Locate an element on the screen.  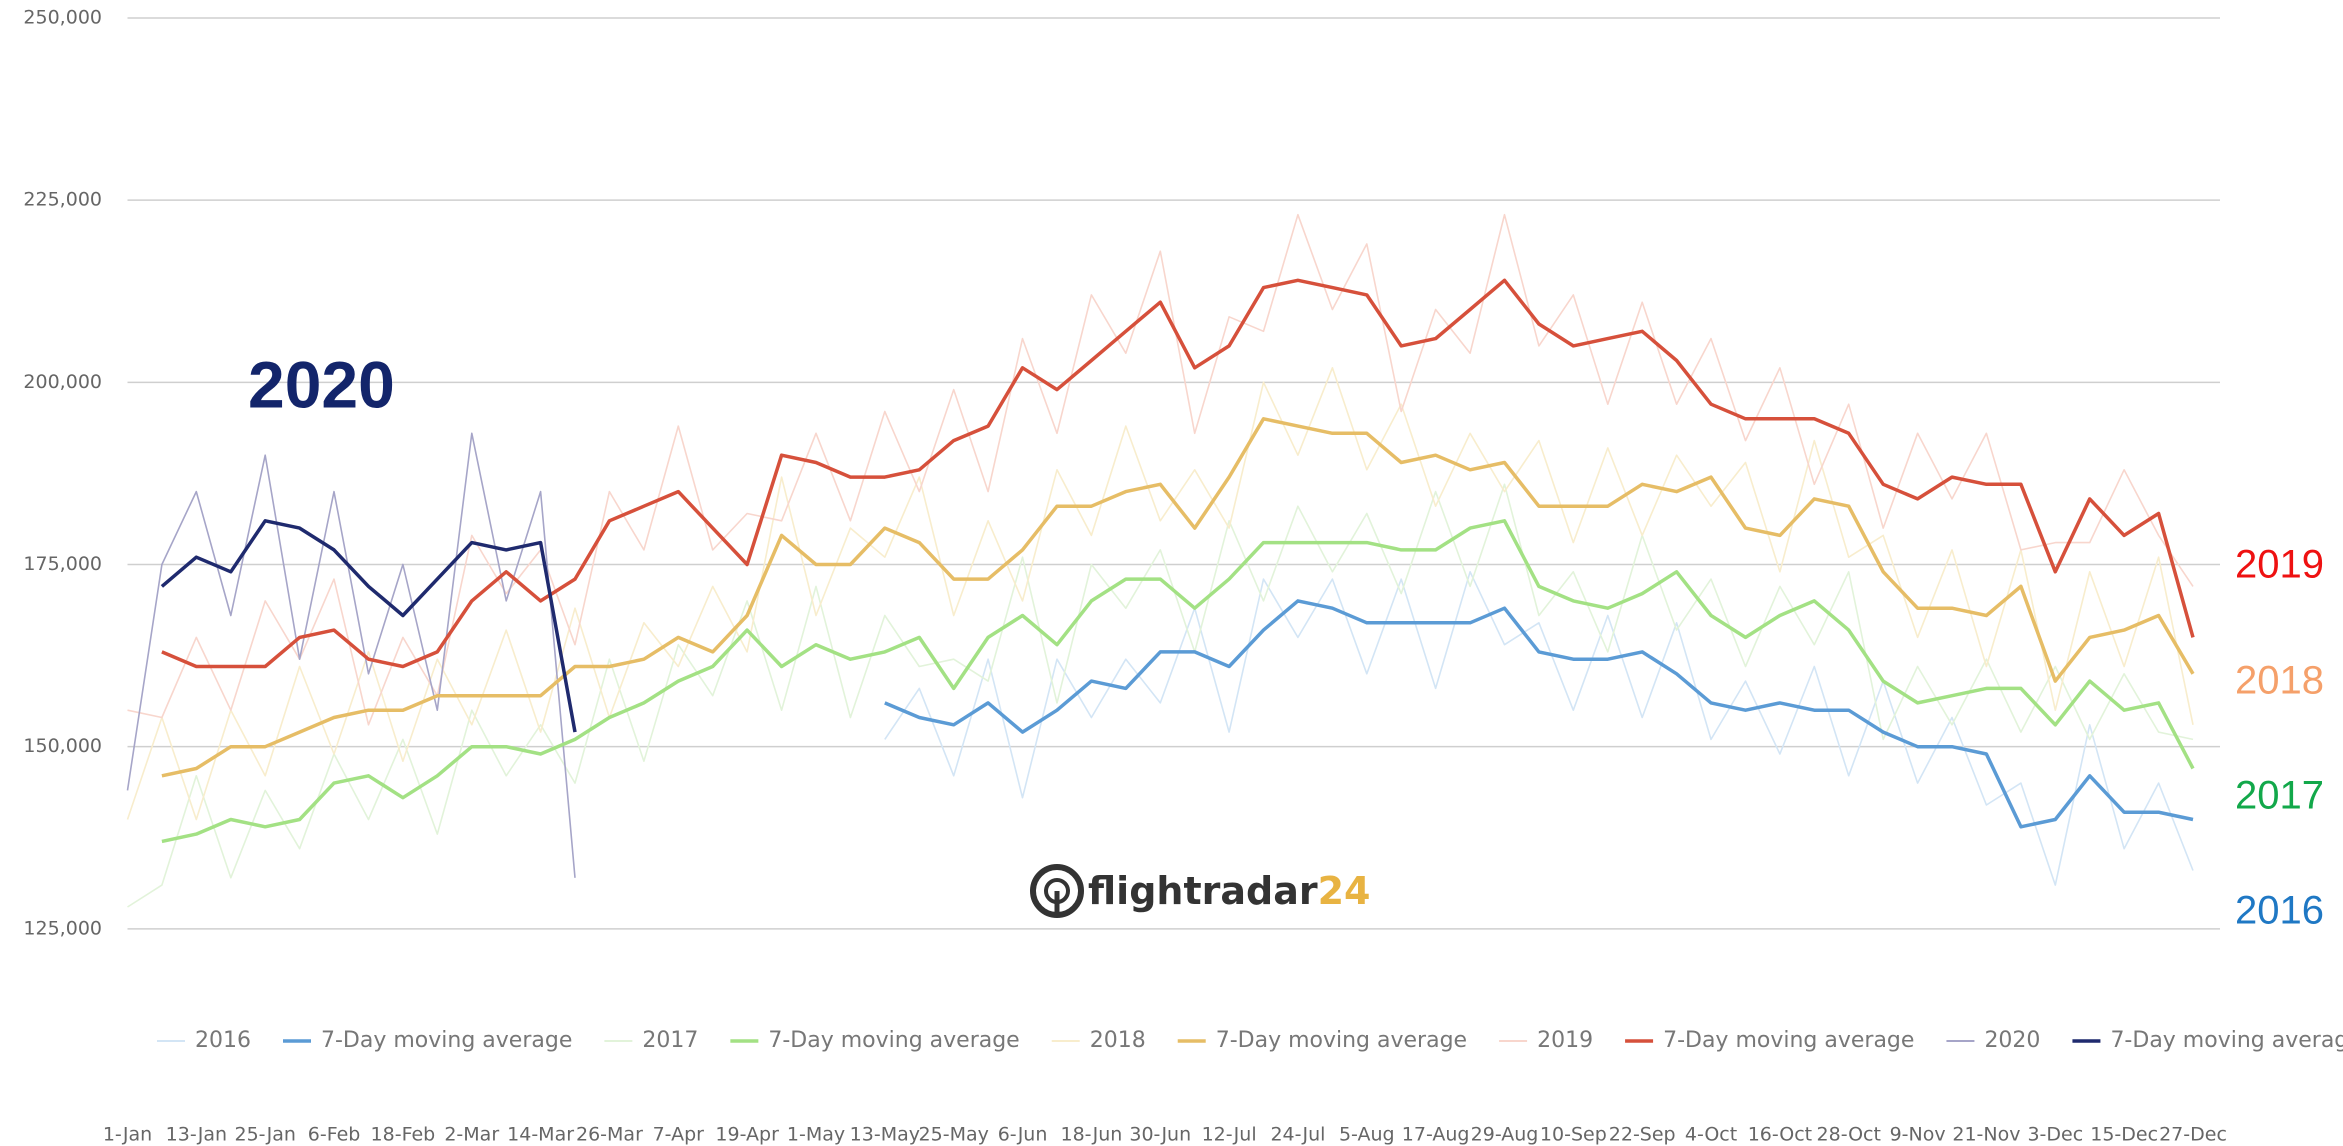
x-tick-label: 13-Jan is located at coordinates (196, 1135).